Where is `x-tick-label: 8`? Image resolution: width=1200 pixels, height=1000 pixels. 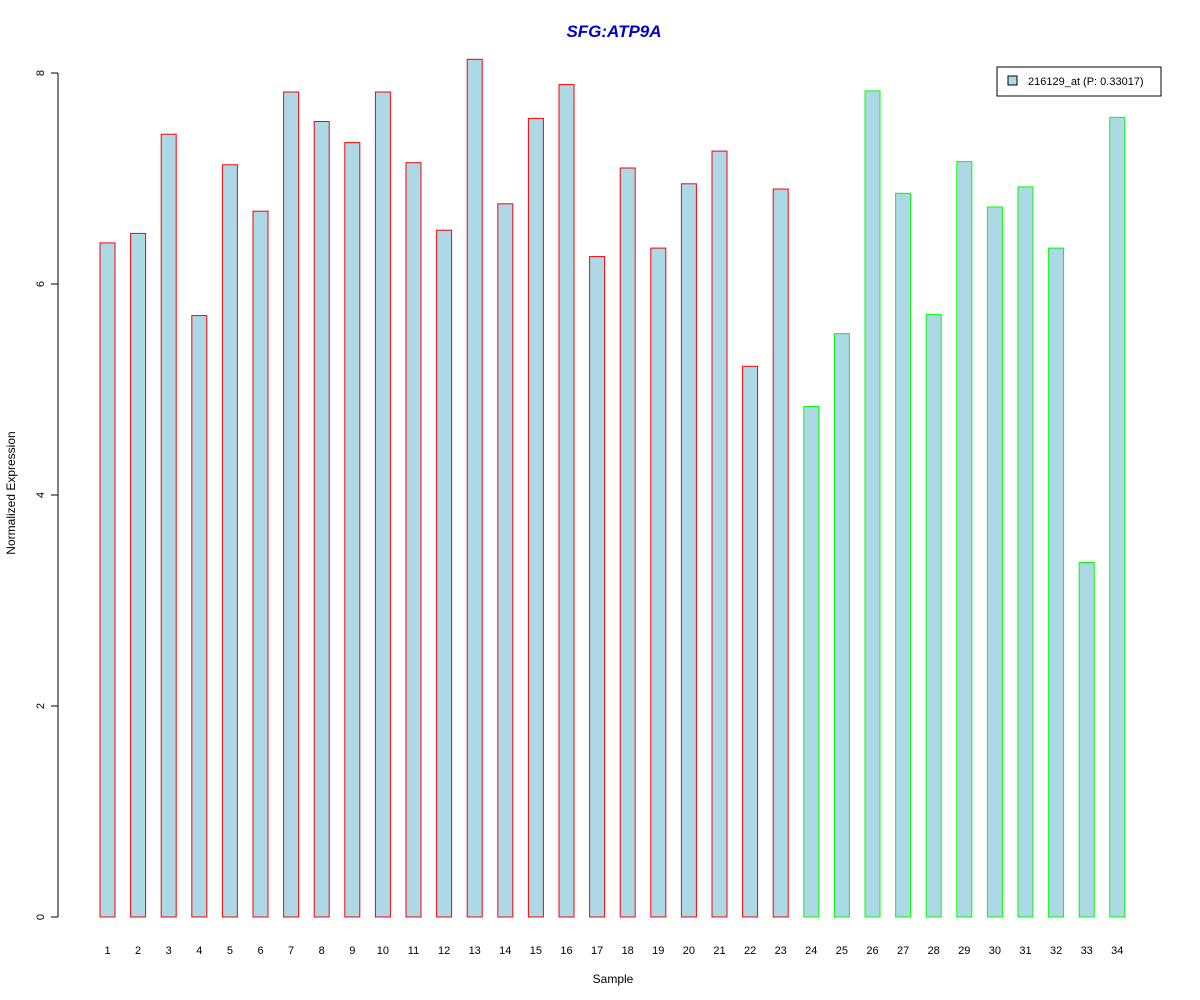 x-tick-label: 8 is located at coordinates (322, 951).